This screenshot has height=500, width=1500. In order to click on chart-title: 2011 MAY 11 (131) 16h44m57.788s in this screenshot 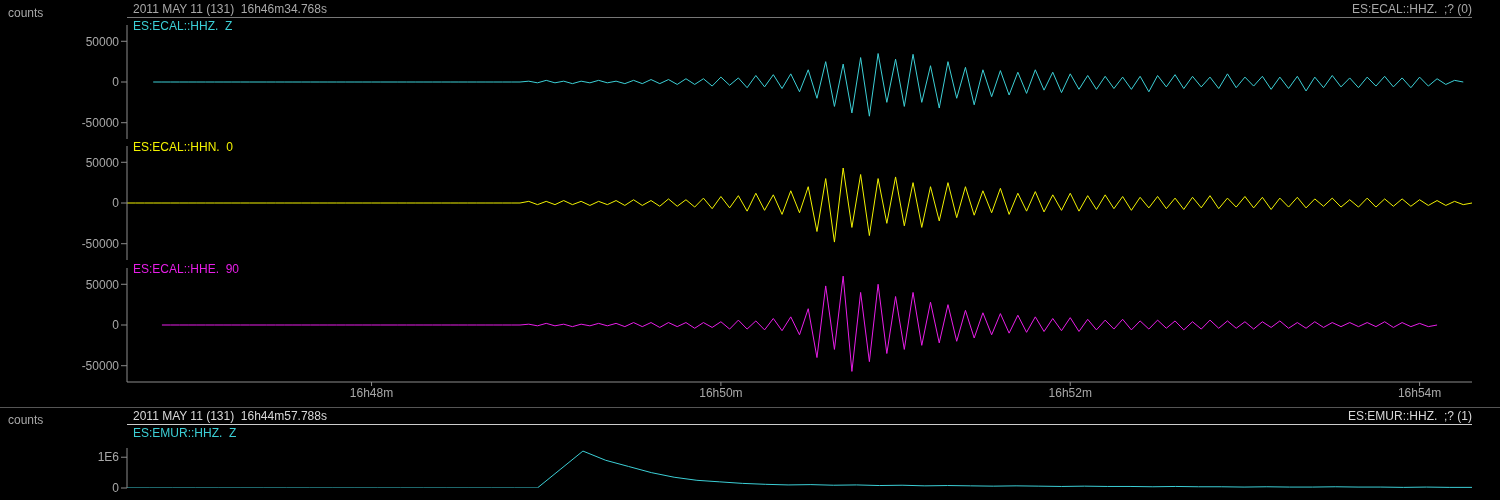, I will do `click(230, 416)`.